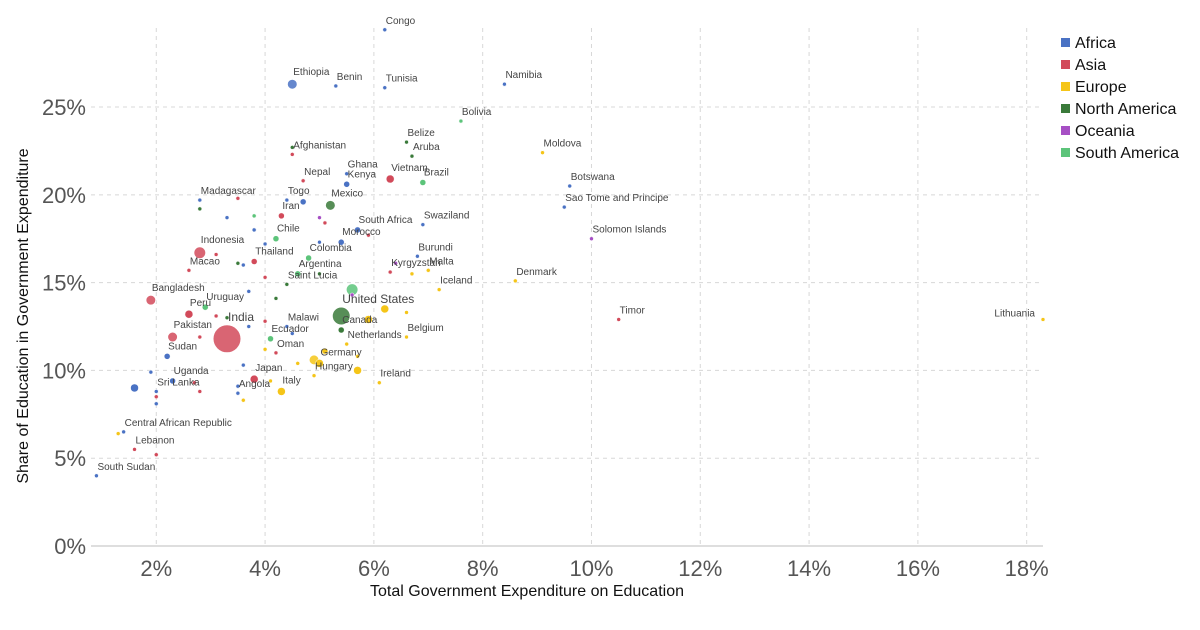 The width and height of the screenshot is (1200, 630). What do you see at coordinates (1088, 43) in the screenshot?
I see `legend-item: Africa` at bounding box center [1088, 43].